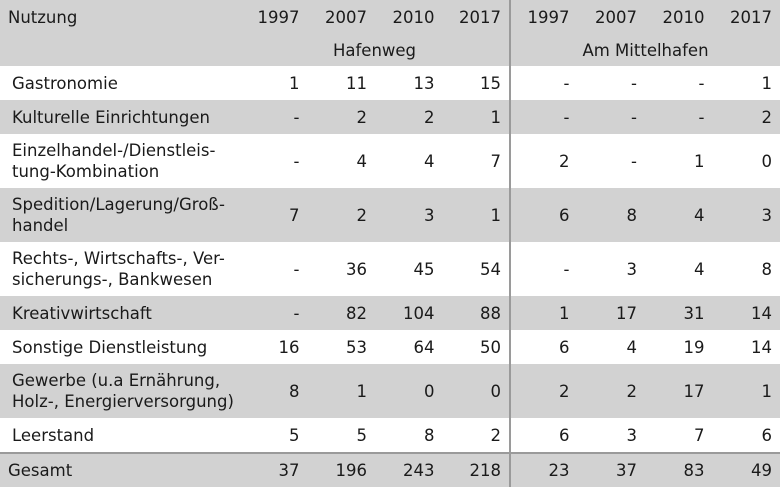 This screenshot has height=488, width=780. What do you see at coordinates (644, 50) in the screenshot?
I see `group-mittelhafen: Am Mittelhafen` at bounding box center [644, 50].